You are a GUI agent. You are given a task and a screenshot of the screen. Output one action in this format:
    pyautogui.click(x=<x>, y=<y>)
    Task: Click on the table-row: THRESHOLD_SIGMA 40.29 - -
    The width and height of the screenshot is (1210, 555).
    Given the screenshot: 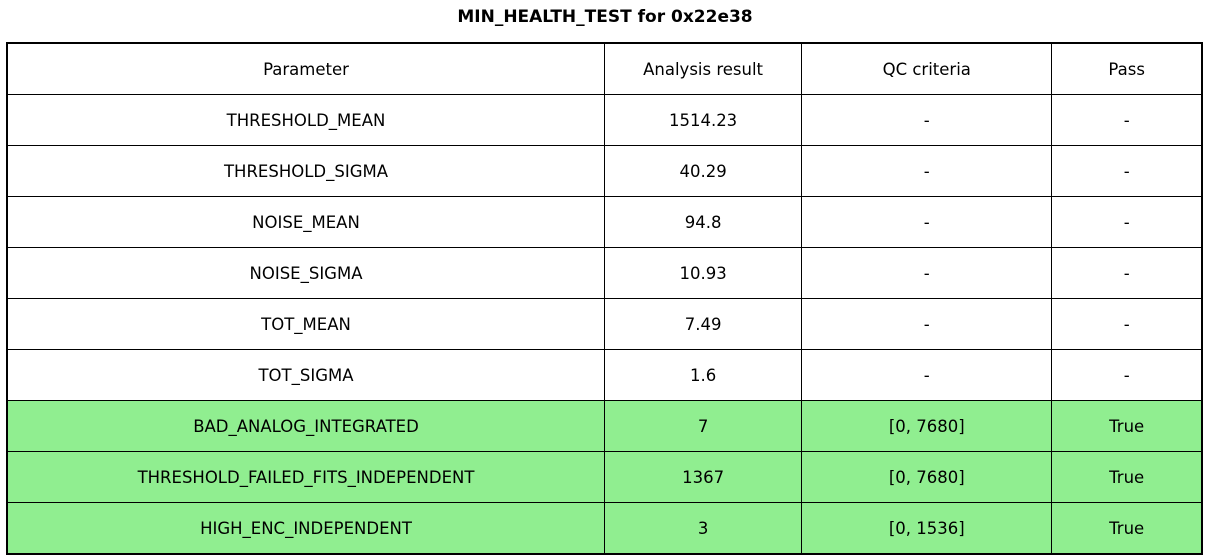 What is the action you would take?
    pyautogui.click(x=604, y=171)
    